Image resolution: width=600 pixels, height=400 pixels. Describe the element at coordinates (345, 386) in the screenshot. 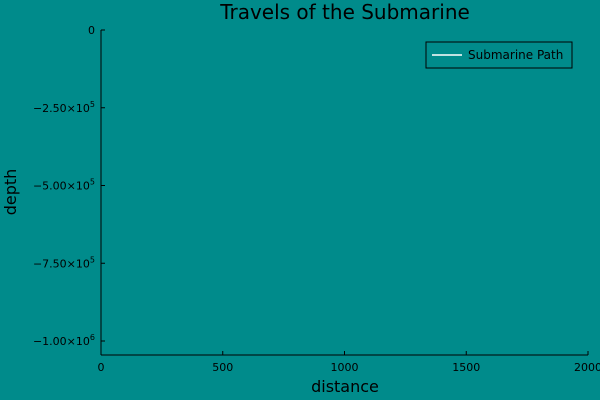

I see `x-axis-title: distance` at that location.